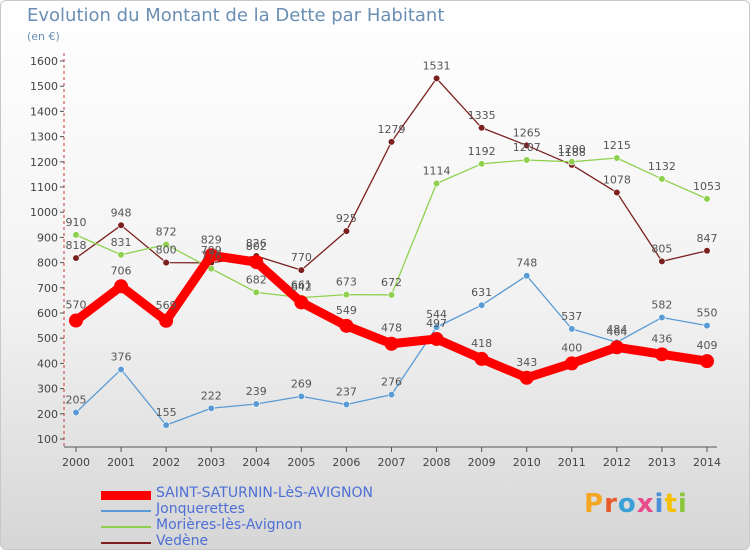 This screenshot has height=550, width=750. I want to click on x-tick-label: 2008, so click(437, 462).